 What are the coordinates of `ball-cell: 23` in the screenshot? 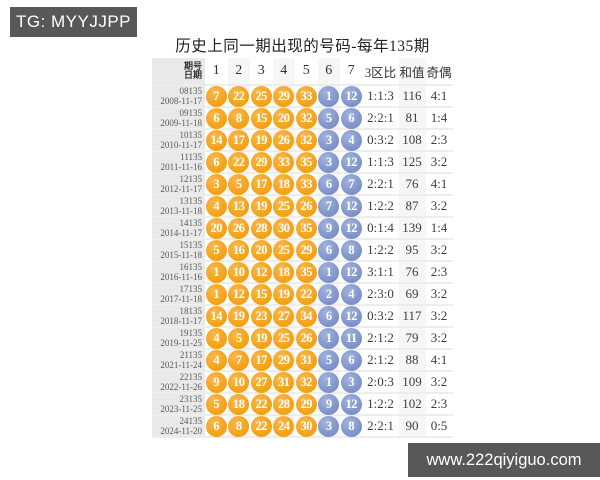 It's located at (261, 316).